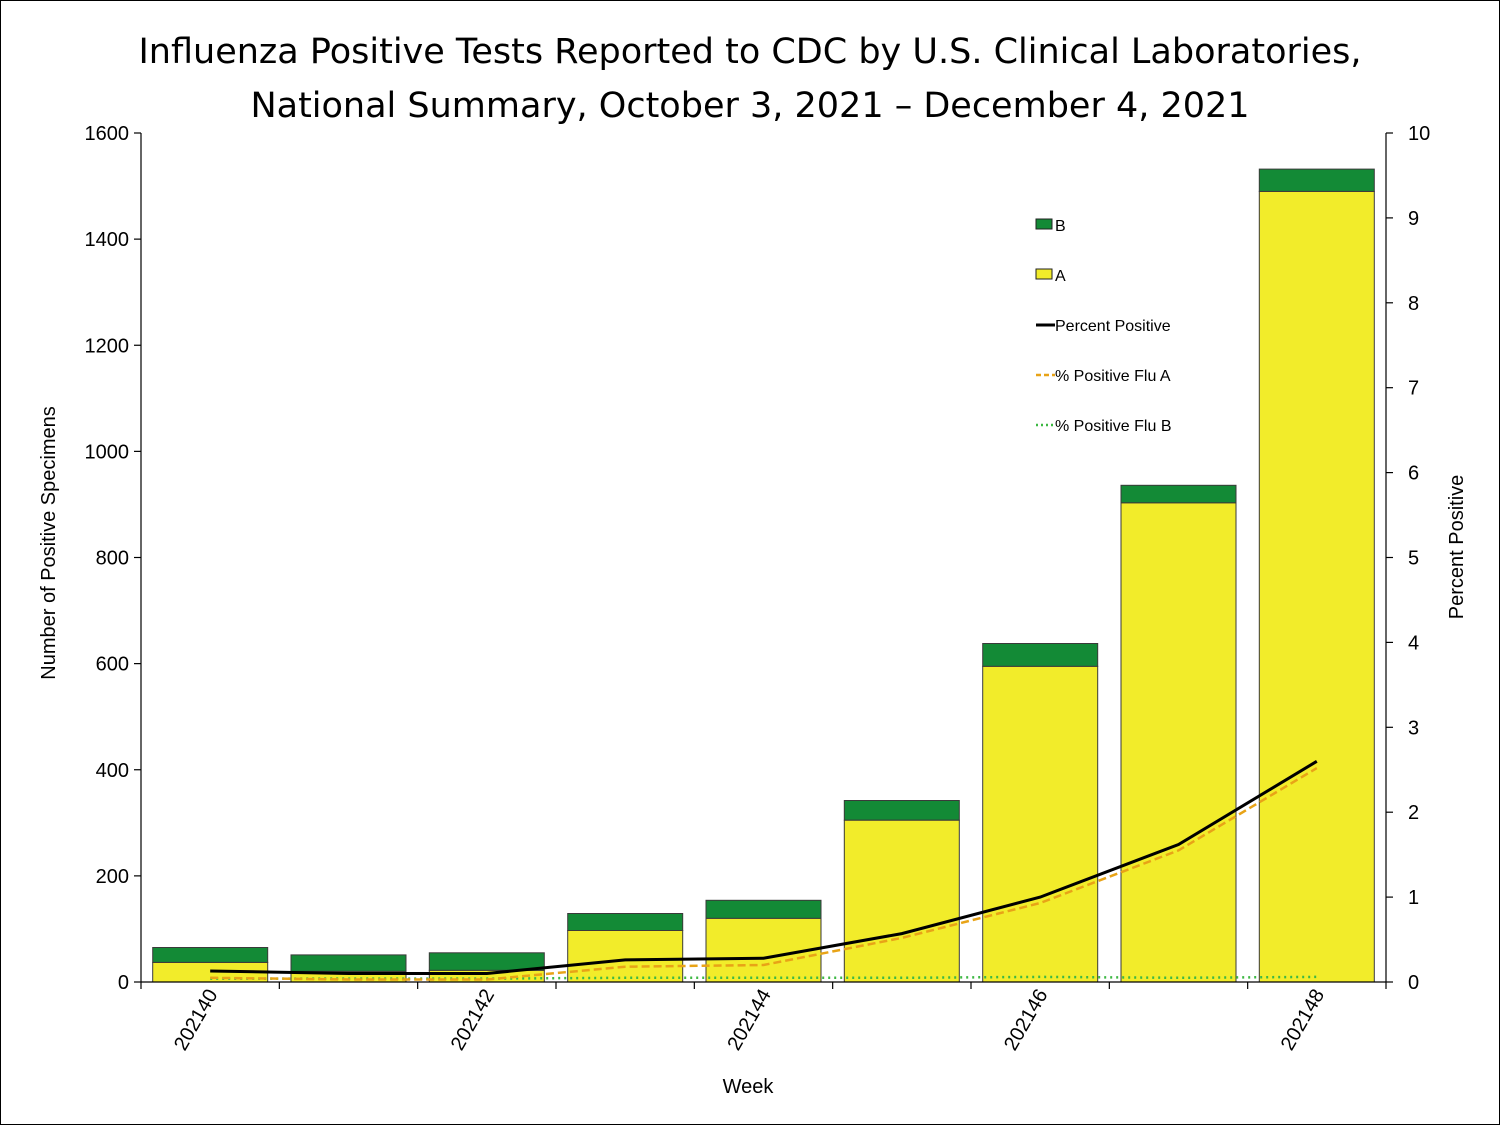  I want to click on legend-label-a: A, so click(1060, 276).